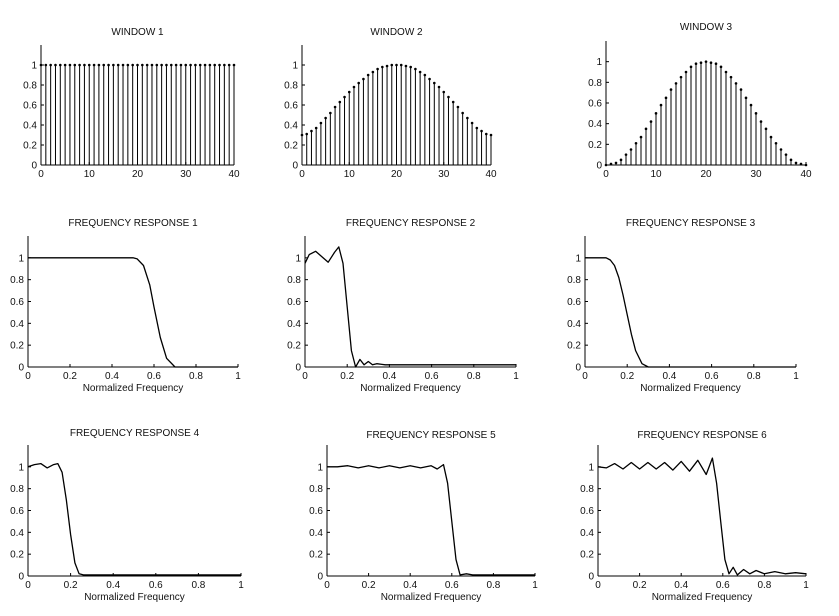  What do you see at coordinates (806, 585) in the screenshot?
I see `x-tick-label: 1` at bounding box center [806, 585].